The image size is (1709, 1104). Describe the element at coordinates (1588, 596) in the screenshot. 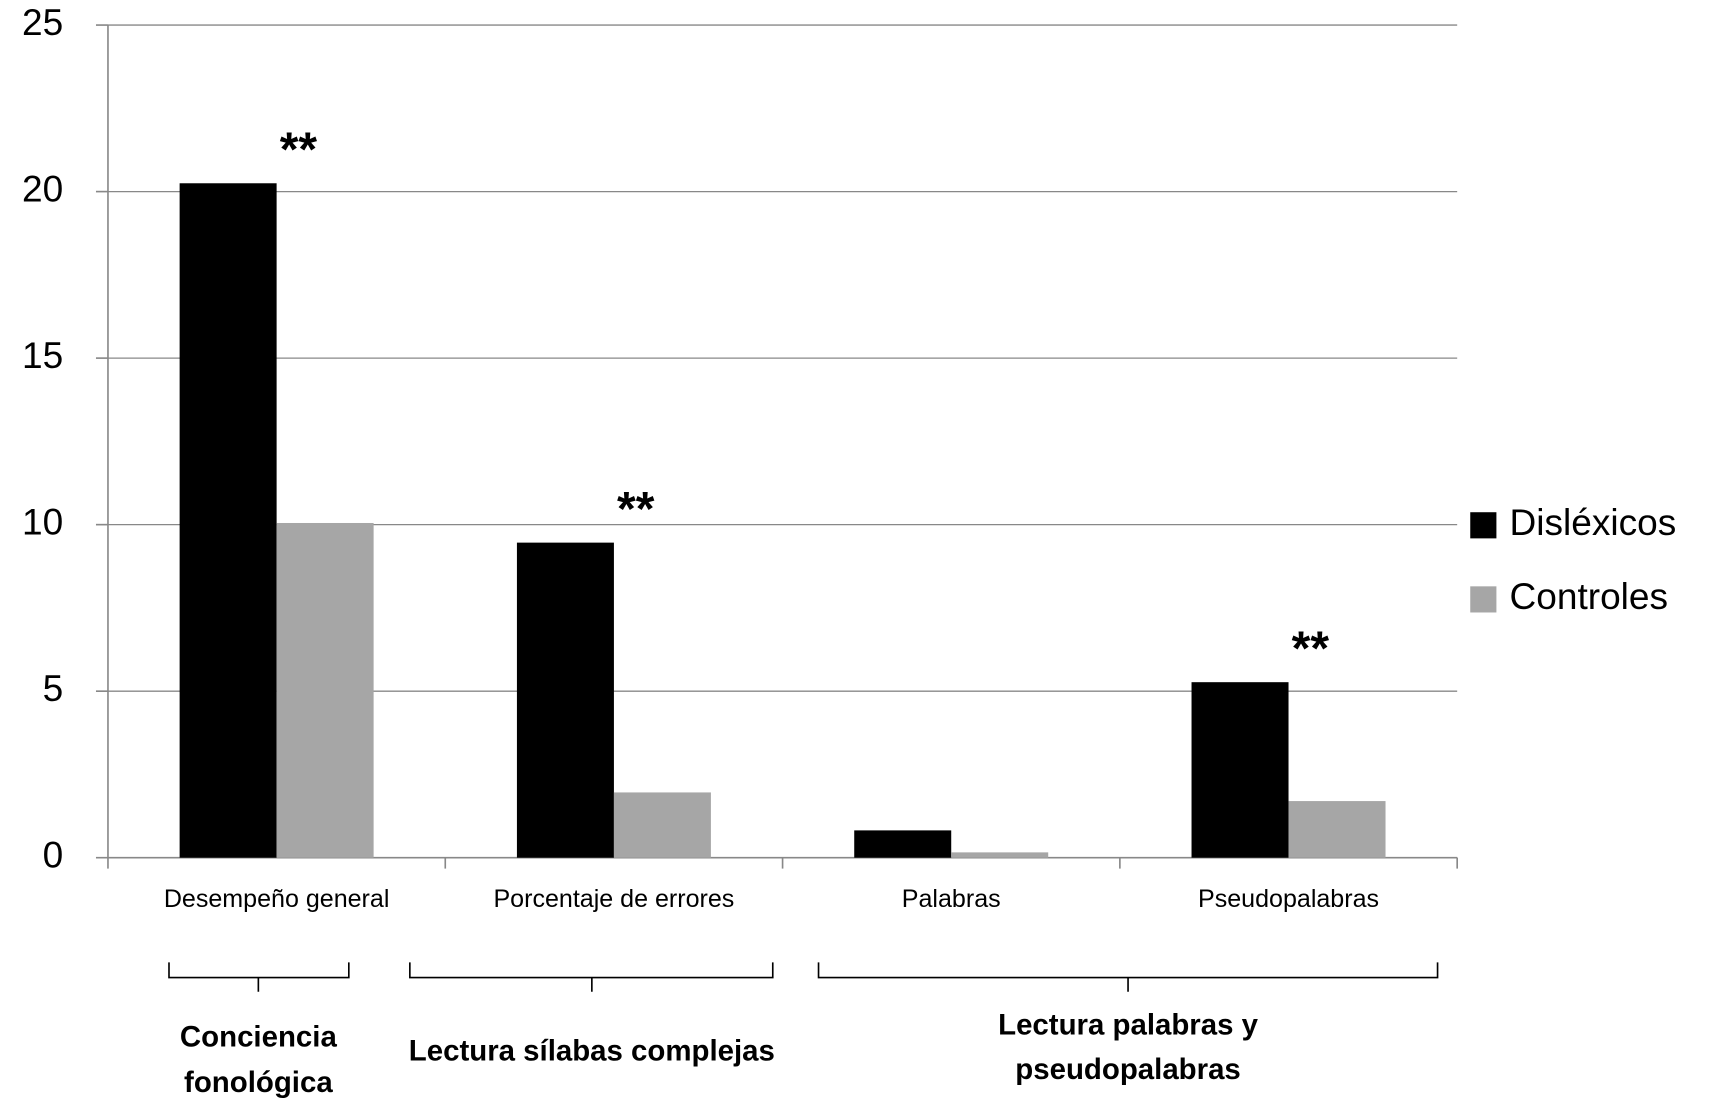

I see `legend-label: Controles` at that location.